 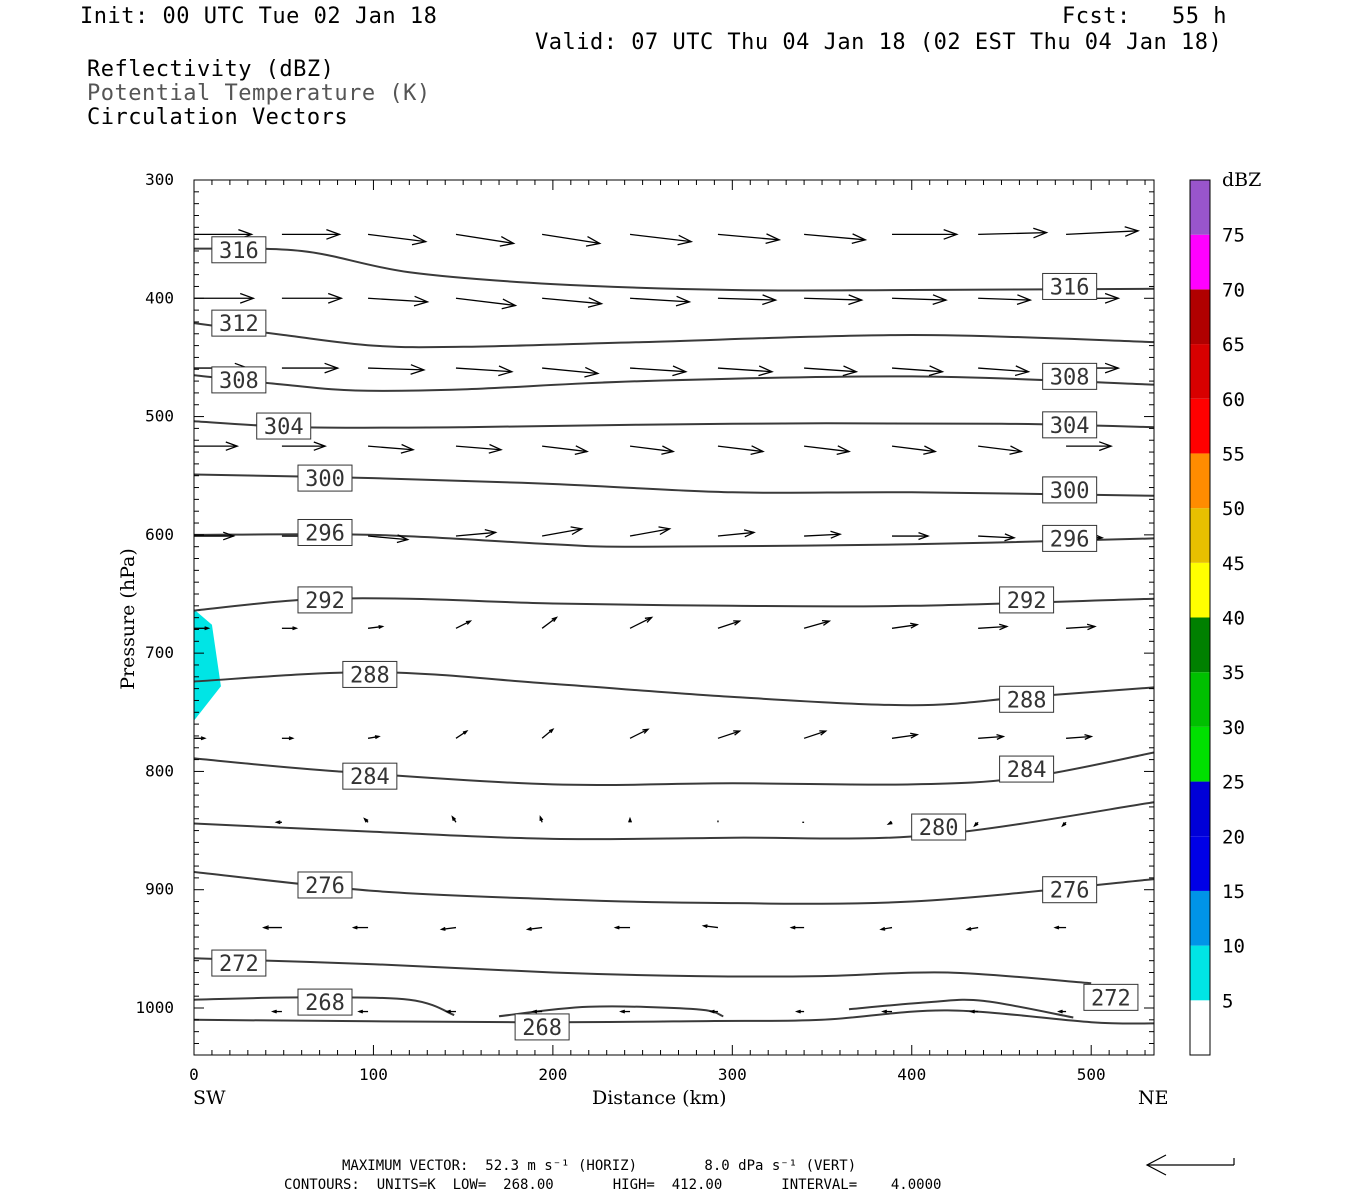 I want to click on colorbar: 5 10 15 20 25 30 35 40 45 50 55 60 65 70 75, so click(x=1217, y=617).